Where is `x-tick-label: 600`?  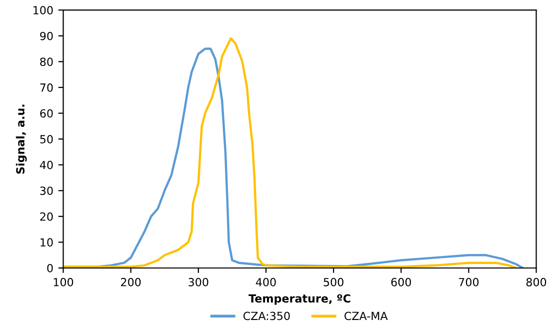
x-tick-label: 600 is located at coordinates (401, 282).